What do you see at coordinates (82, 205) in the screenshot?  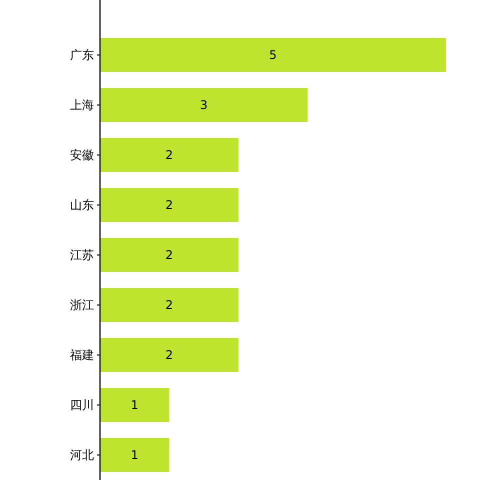 I see `y-tick-label: 山东` at bounding box center [82, 205].